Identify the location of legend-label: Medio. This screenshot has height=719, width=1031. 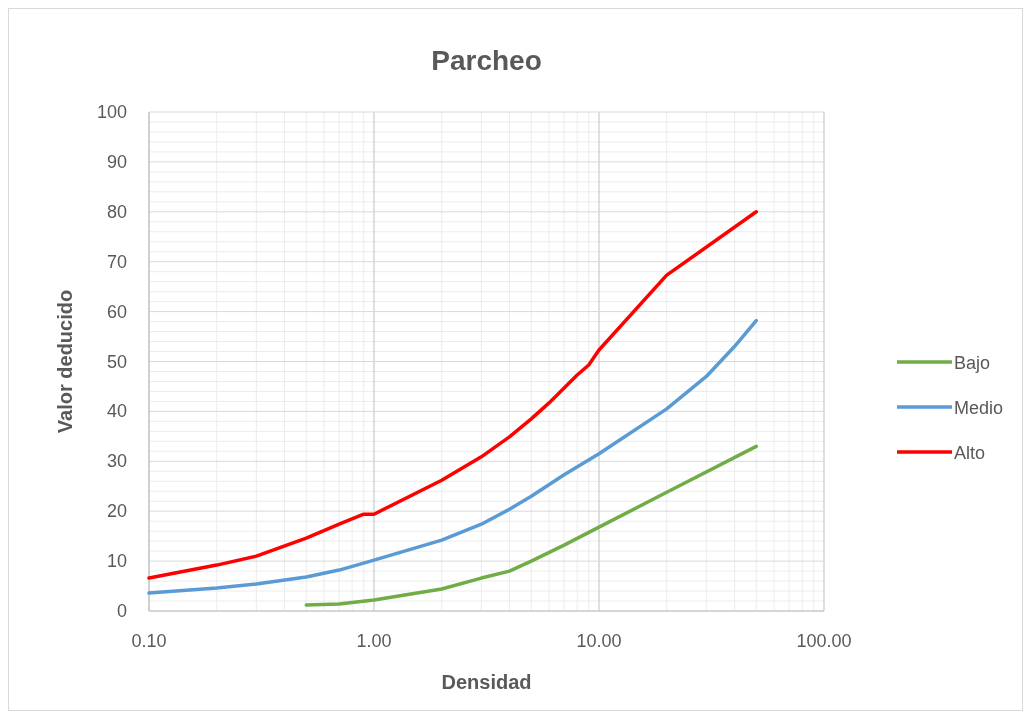
(979, 408).